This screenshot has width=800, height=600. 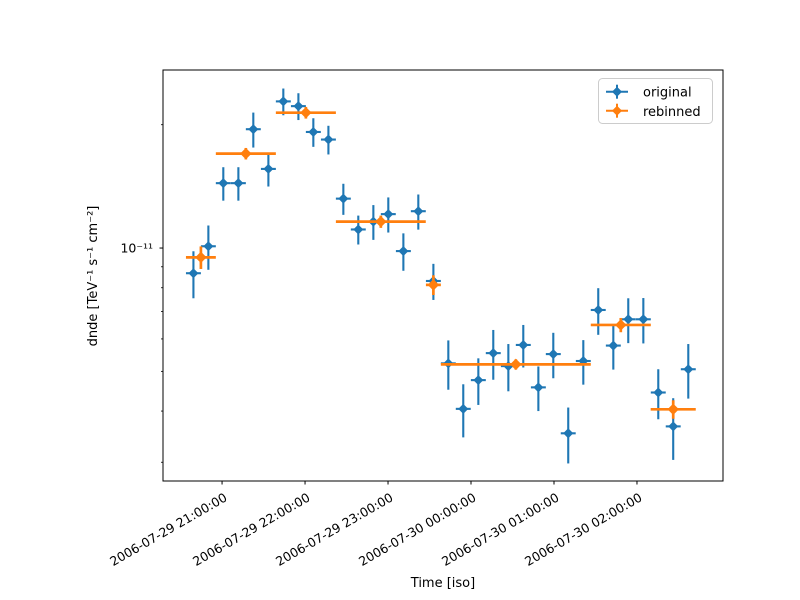 I want to click on legend-label-rebinned: rebinned, so click(x=672, y=112).